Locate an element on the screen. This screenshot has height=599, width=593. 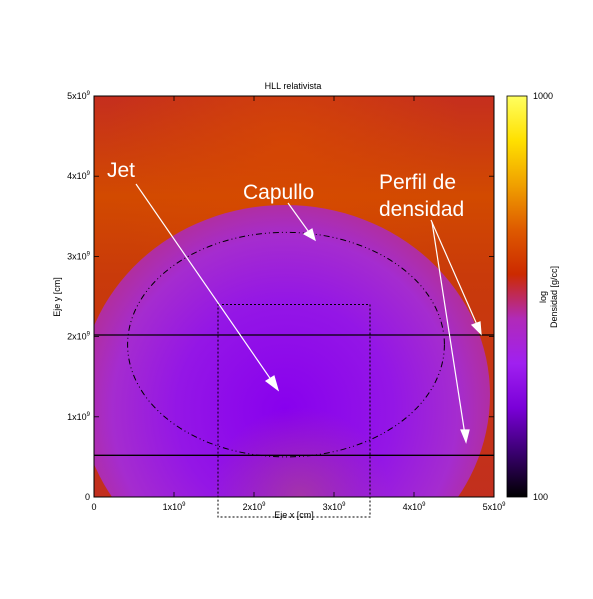
y-tick-label: 5x109 is located at coordinates (79, 96).